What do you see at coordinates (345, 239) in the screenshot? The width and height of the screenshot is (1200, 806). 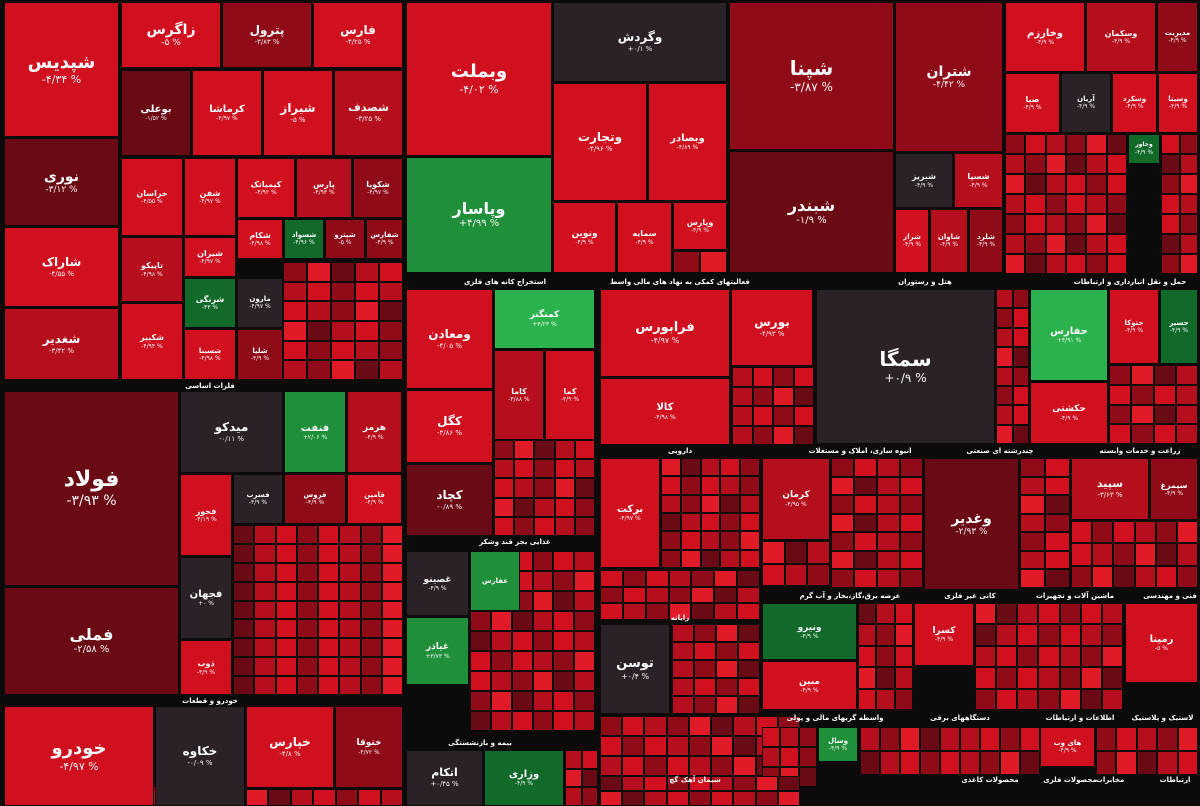 I see `stock-tile-shepeyan: شپترو -۵ %` at bounding box center [345, 239].